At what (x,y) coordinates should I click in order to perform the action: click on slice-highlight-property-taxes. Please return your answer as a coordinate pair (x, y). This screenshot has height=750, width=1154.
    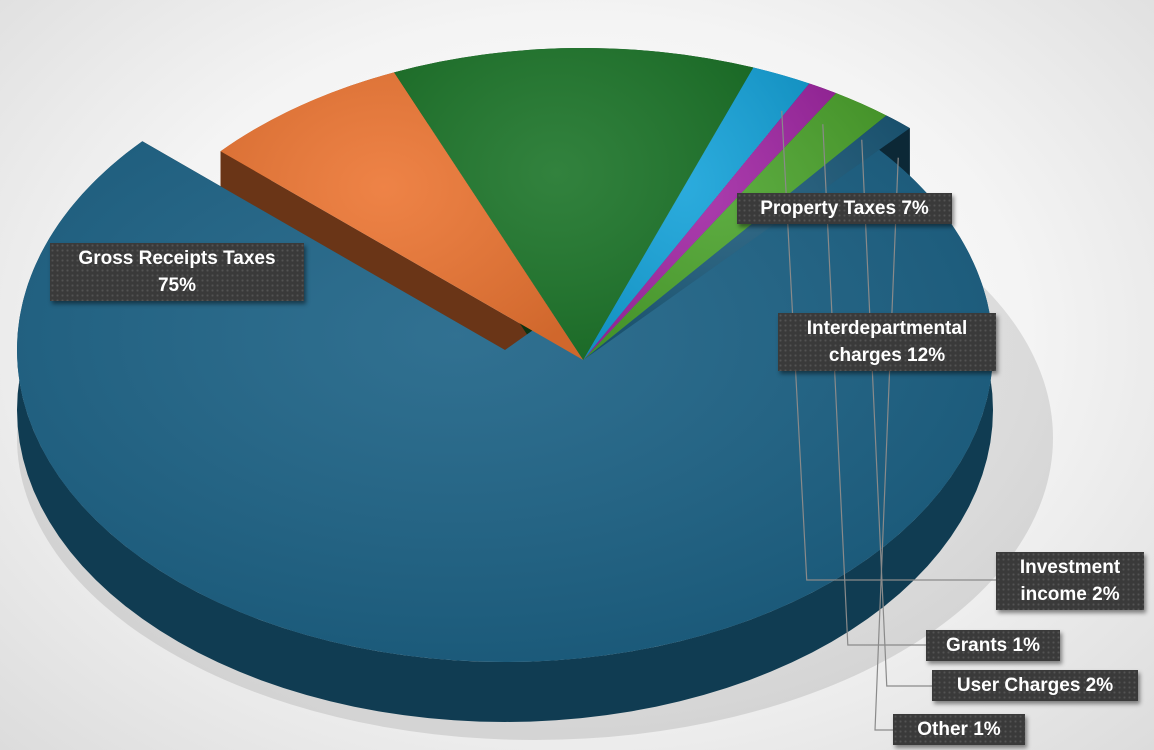
    Looking at the image, I should click on (402, 216).